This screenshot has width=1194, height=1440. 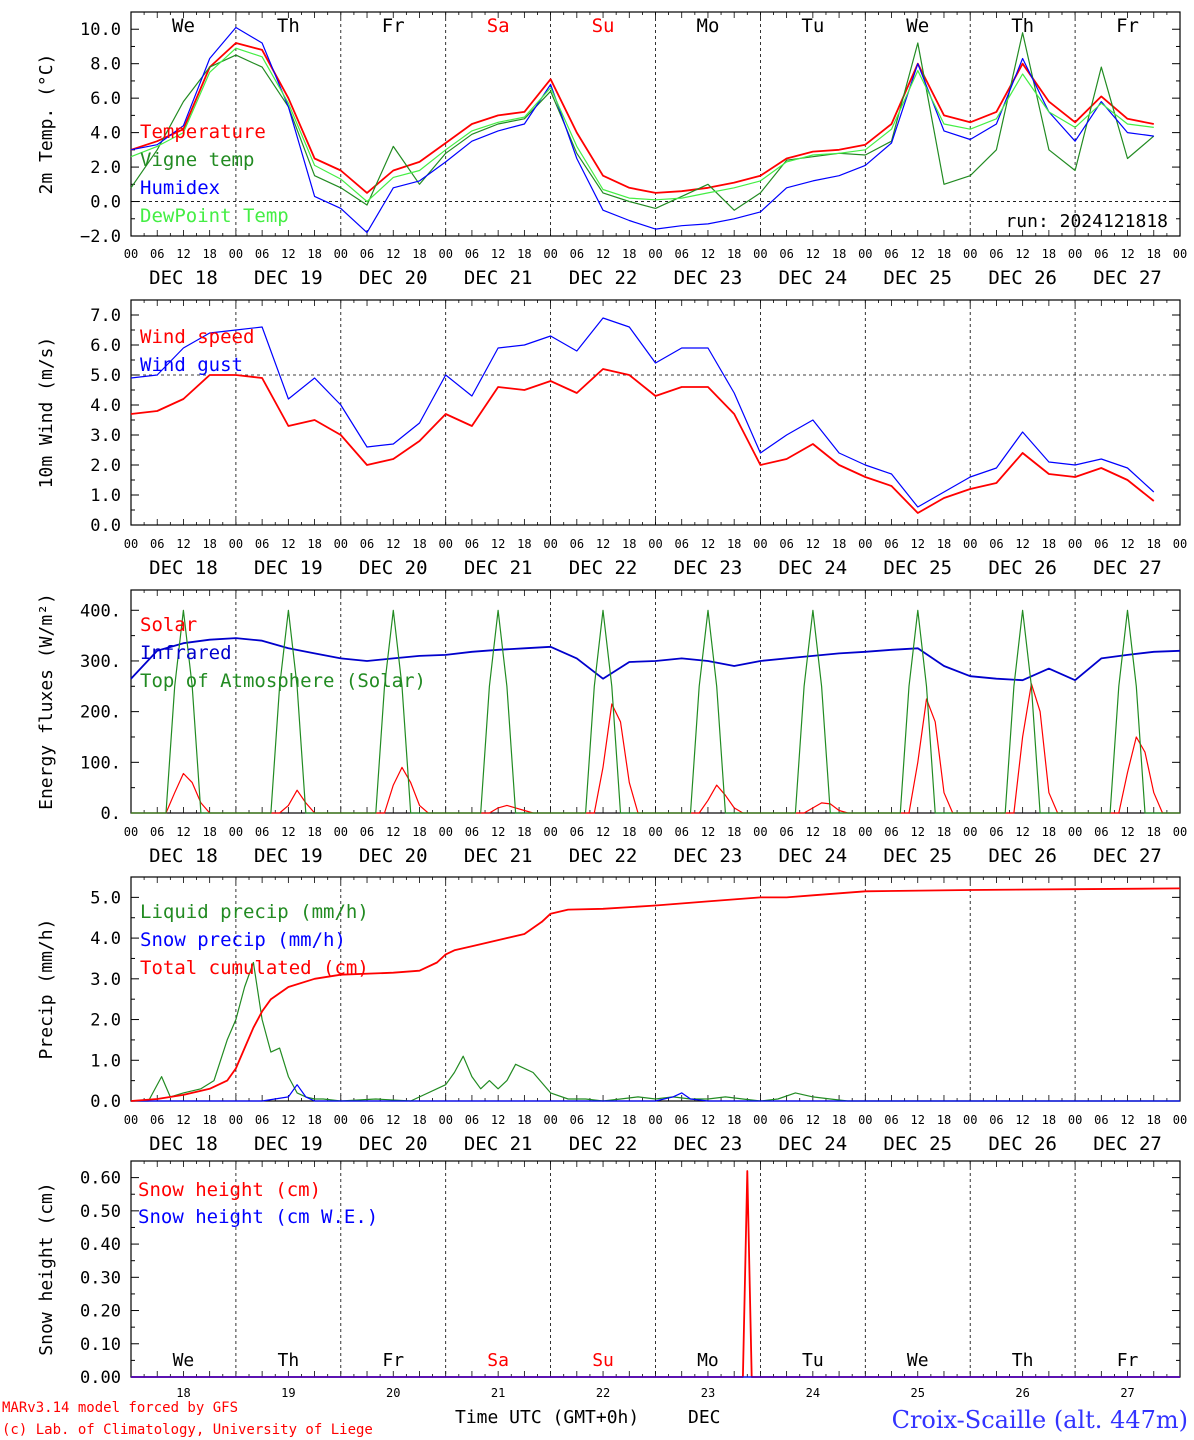 What do you see at coordinates (288, 278) in the screenshot?
I see `day-label: DEC 19` at bounding box center [288, 278].